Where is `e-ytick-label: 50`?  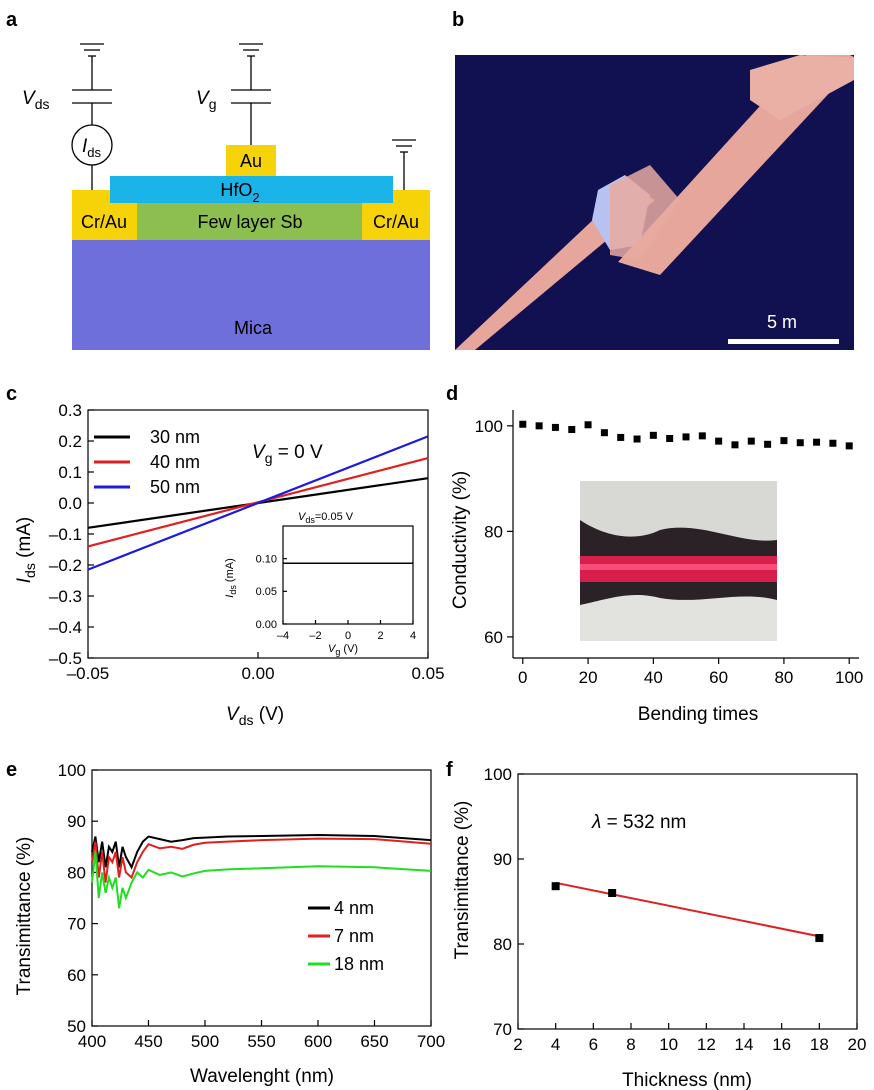
e-ytick-label: 50 is located at coordinates (76, 1026).